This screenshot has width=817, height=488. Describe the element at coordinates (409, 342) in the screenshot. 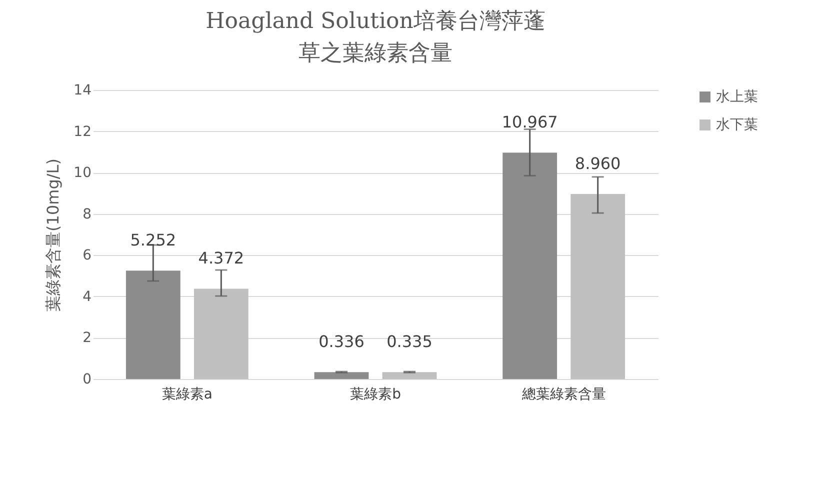

I see `data-label: 0.335` at that location.